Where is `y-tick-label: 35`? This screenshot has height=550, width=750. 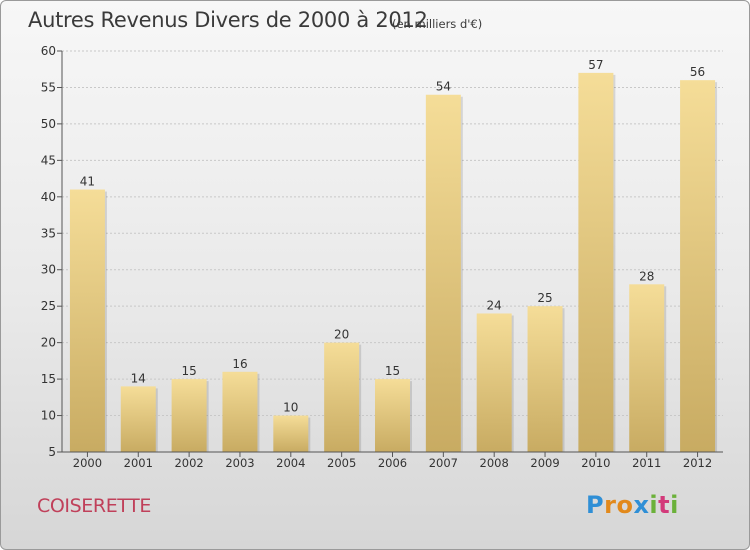 y-tick-label: 35 is located at coordinates (48, 233).